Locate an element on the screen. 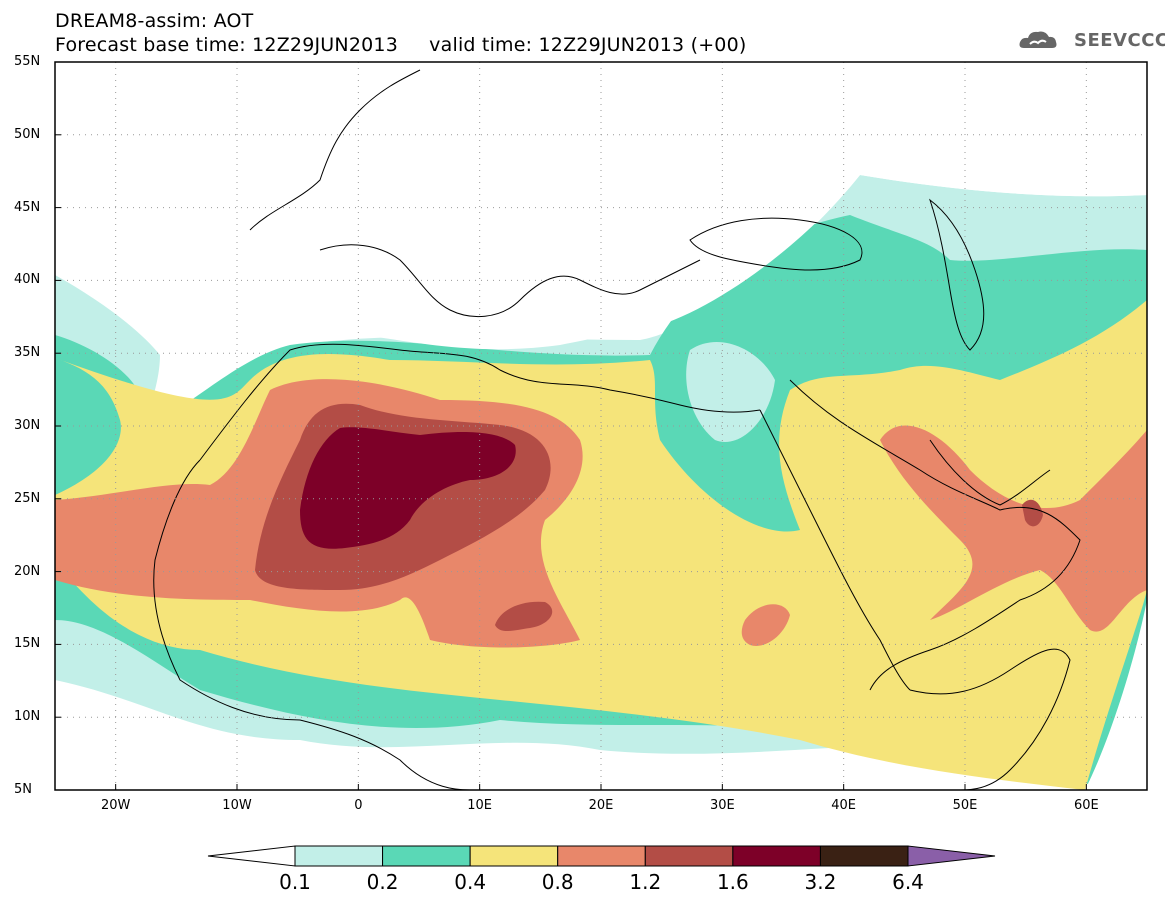 This screenshot has width=1165, height=905. lon-label: 0 is located at coordinates (358, 805).